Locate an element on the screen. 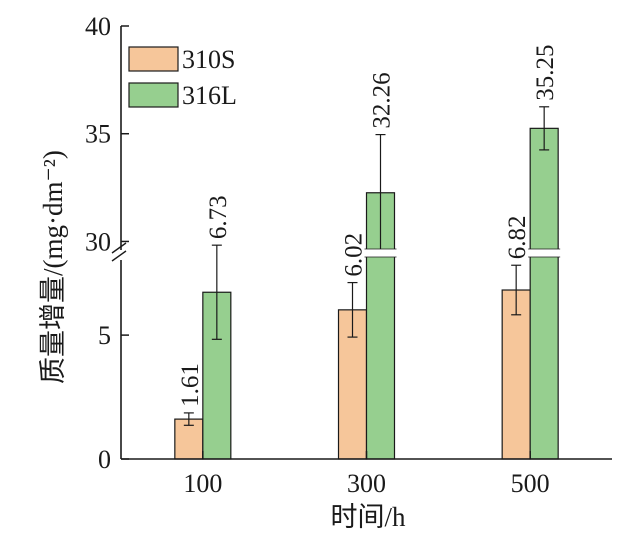 The height and width of the screenshot is (537, 638). data-label-310s-100: 1.61 is located at coordinates (190, 385).